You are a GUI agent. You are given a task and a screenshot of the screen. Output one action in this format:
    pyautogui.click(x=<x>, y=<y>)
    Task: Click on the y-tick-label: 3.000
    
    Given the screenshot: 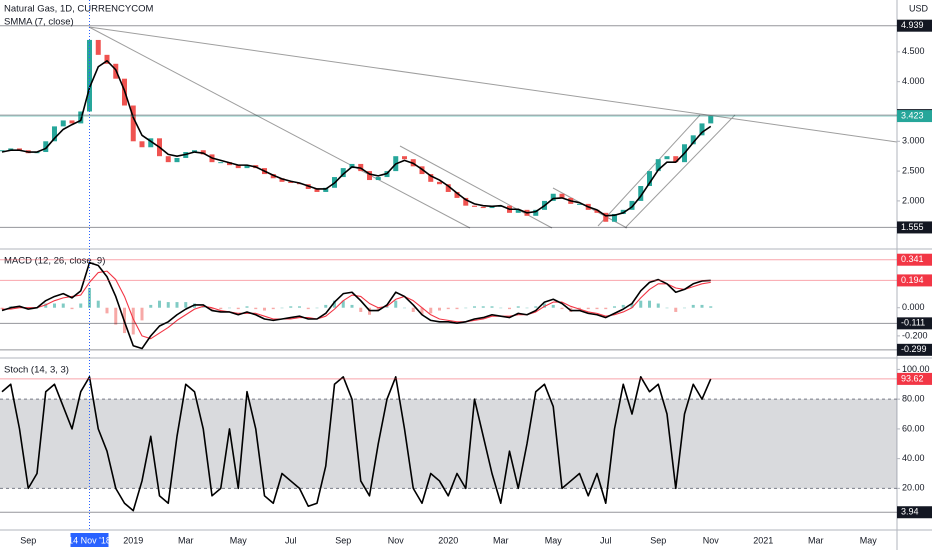 What is the action you would take?
    pyautogui.click(x=913, y=141)
    